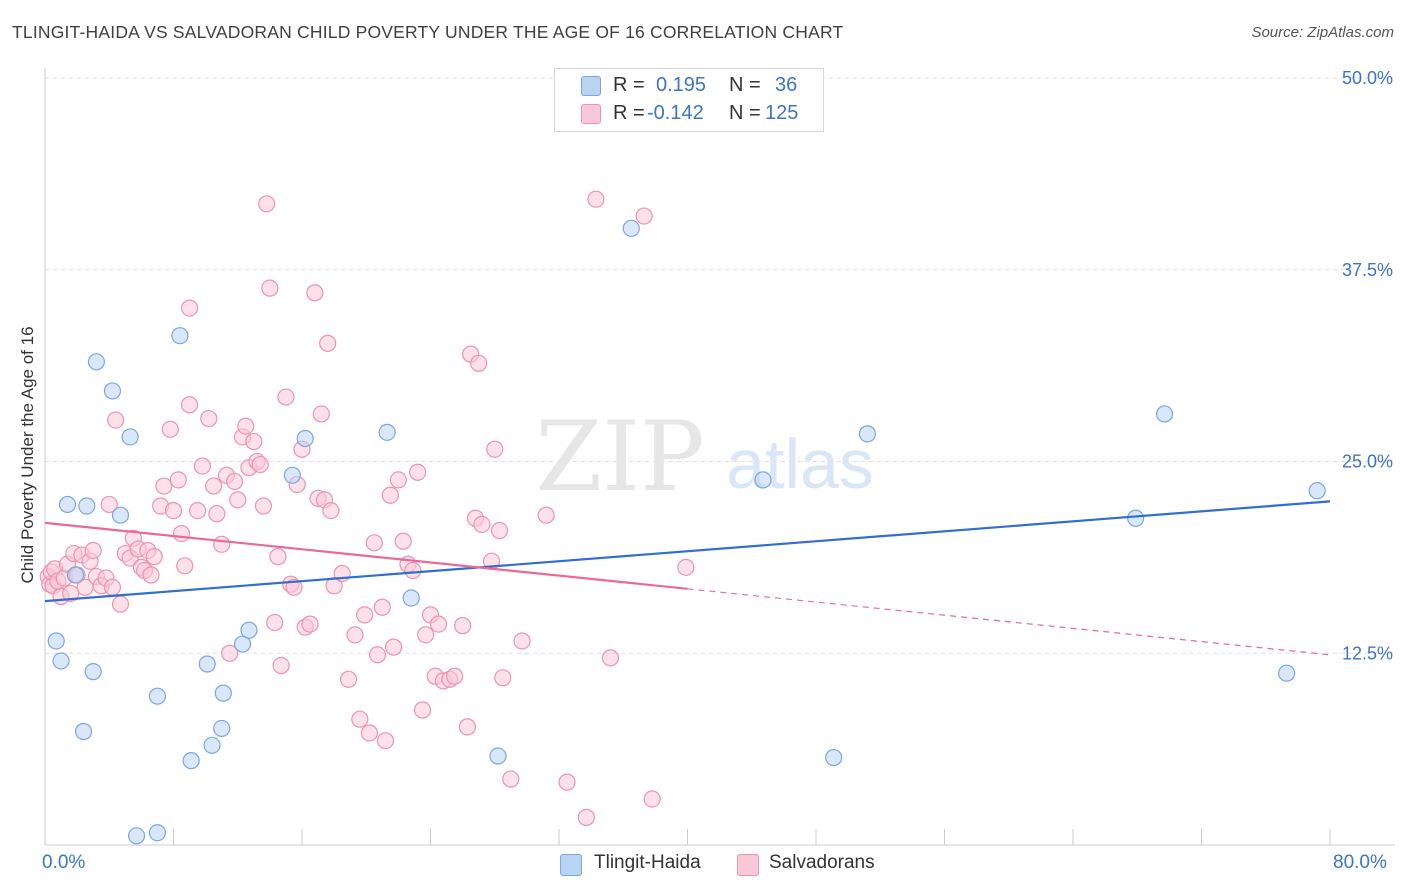 Image resolution: width=1406 pixels, height=892 pixels. What do you see at coordinates (571, 865) in the screenshot?
I see `bottom-legend-swatch-blue` at bounding box center [571, 865].